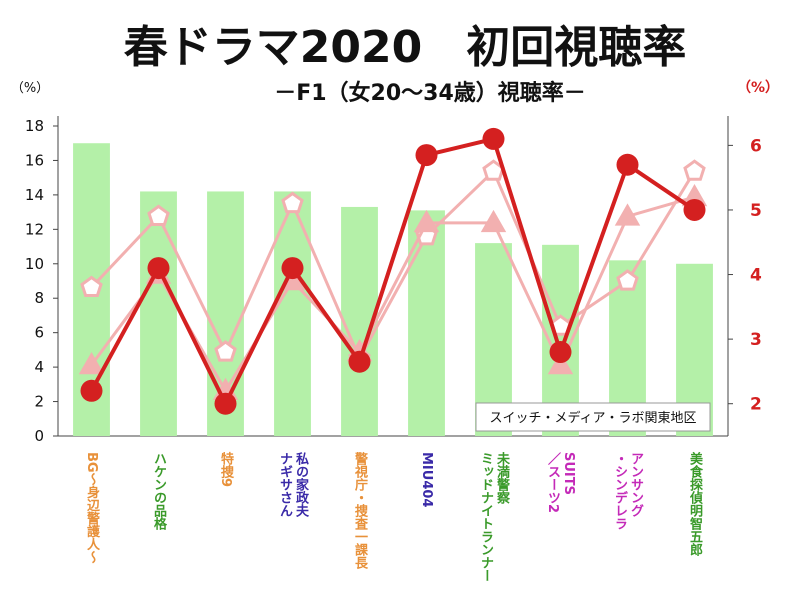  Describe the element at coordinates (34, 264) in the screenshot. I see `left-tick-label: 10` at that location.